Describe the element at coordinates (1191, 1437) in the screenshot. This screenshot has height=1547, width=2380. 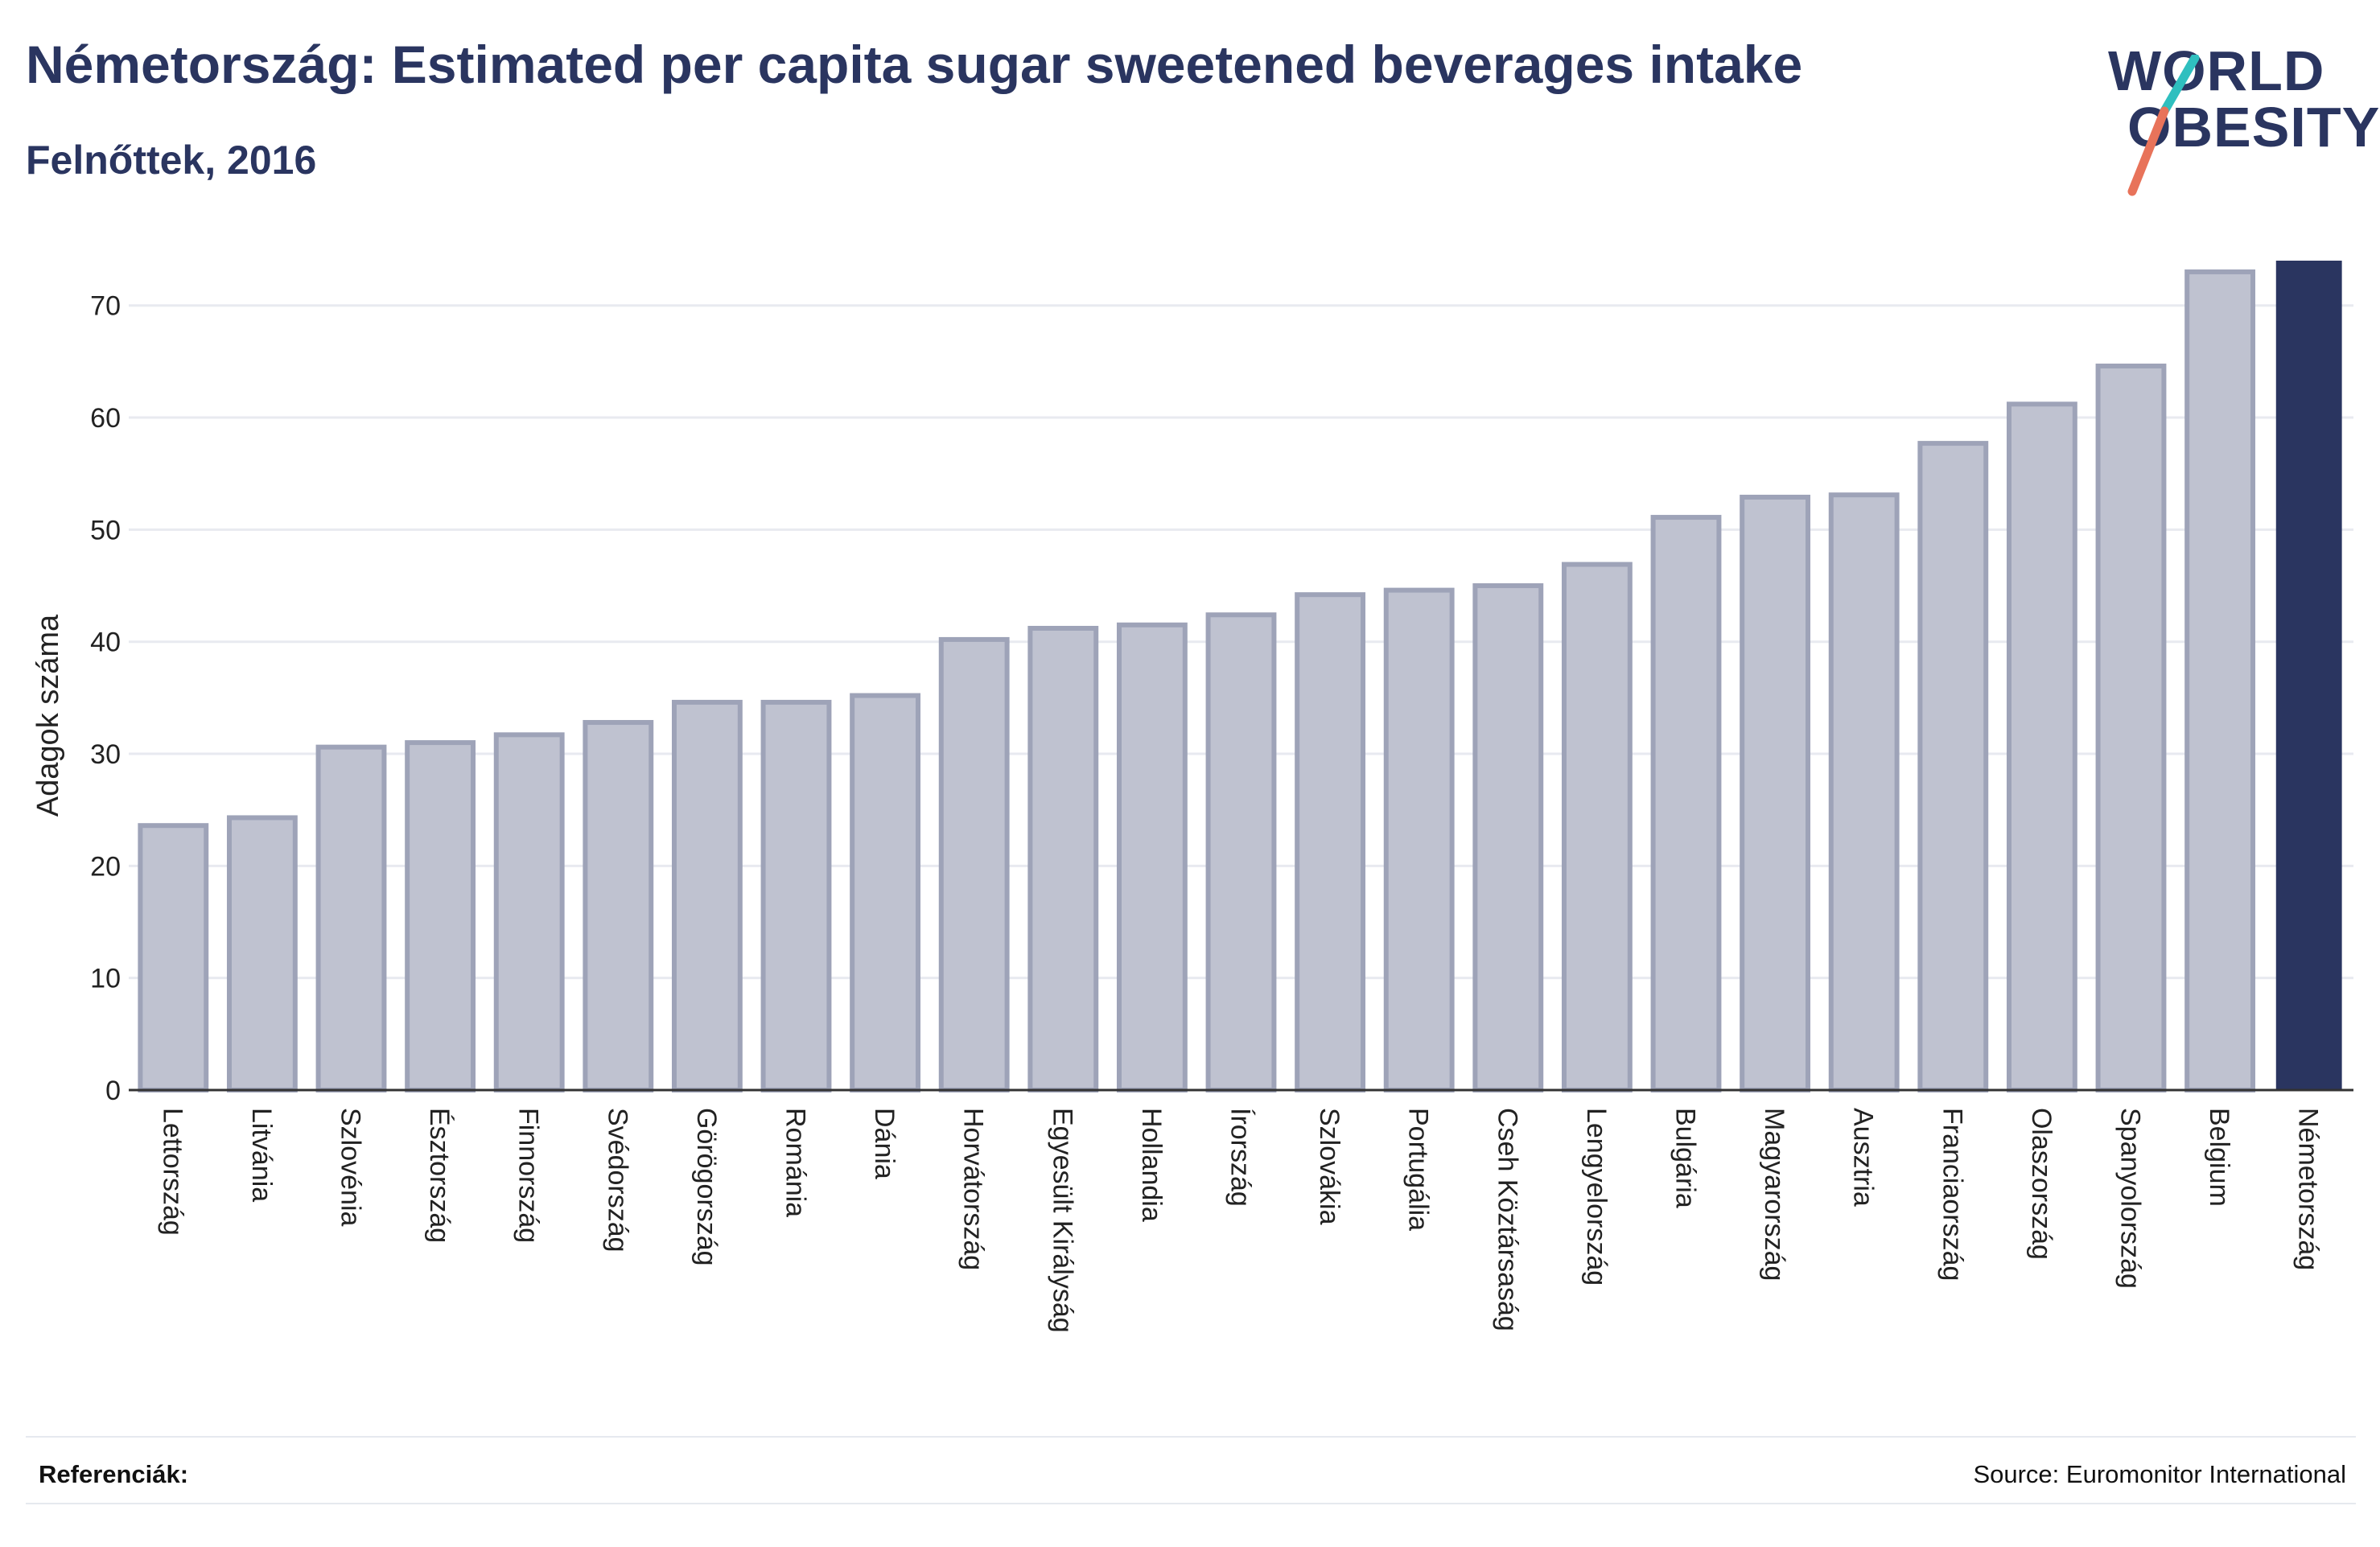
I see `footer-rule-top` at that location.